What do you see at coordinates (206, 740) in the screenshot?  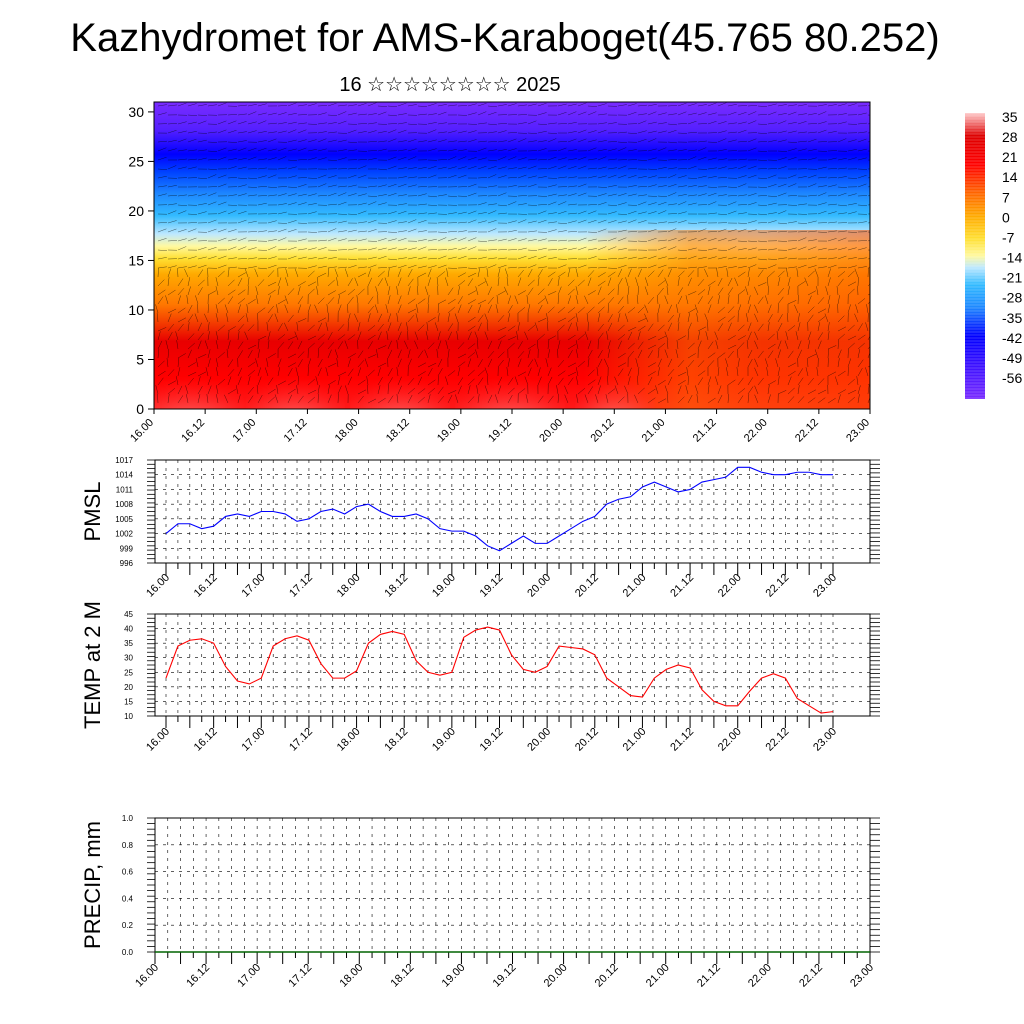 I see `x-tick-label: 16.12` at bounding box center [206, 740].